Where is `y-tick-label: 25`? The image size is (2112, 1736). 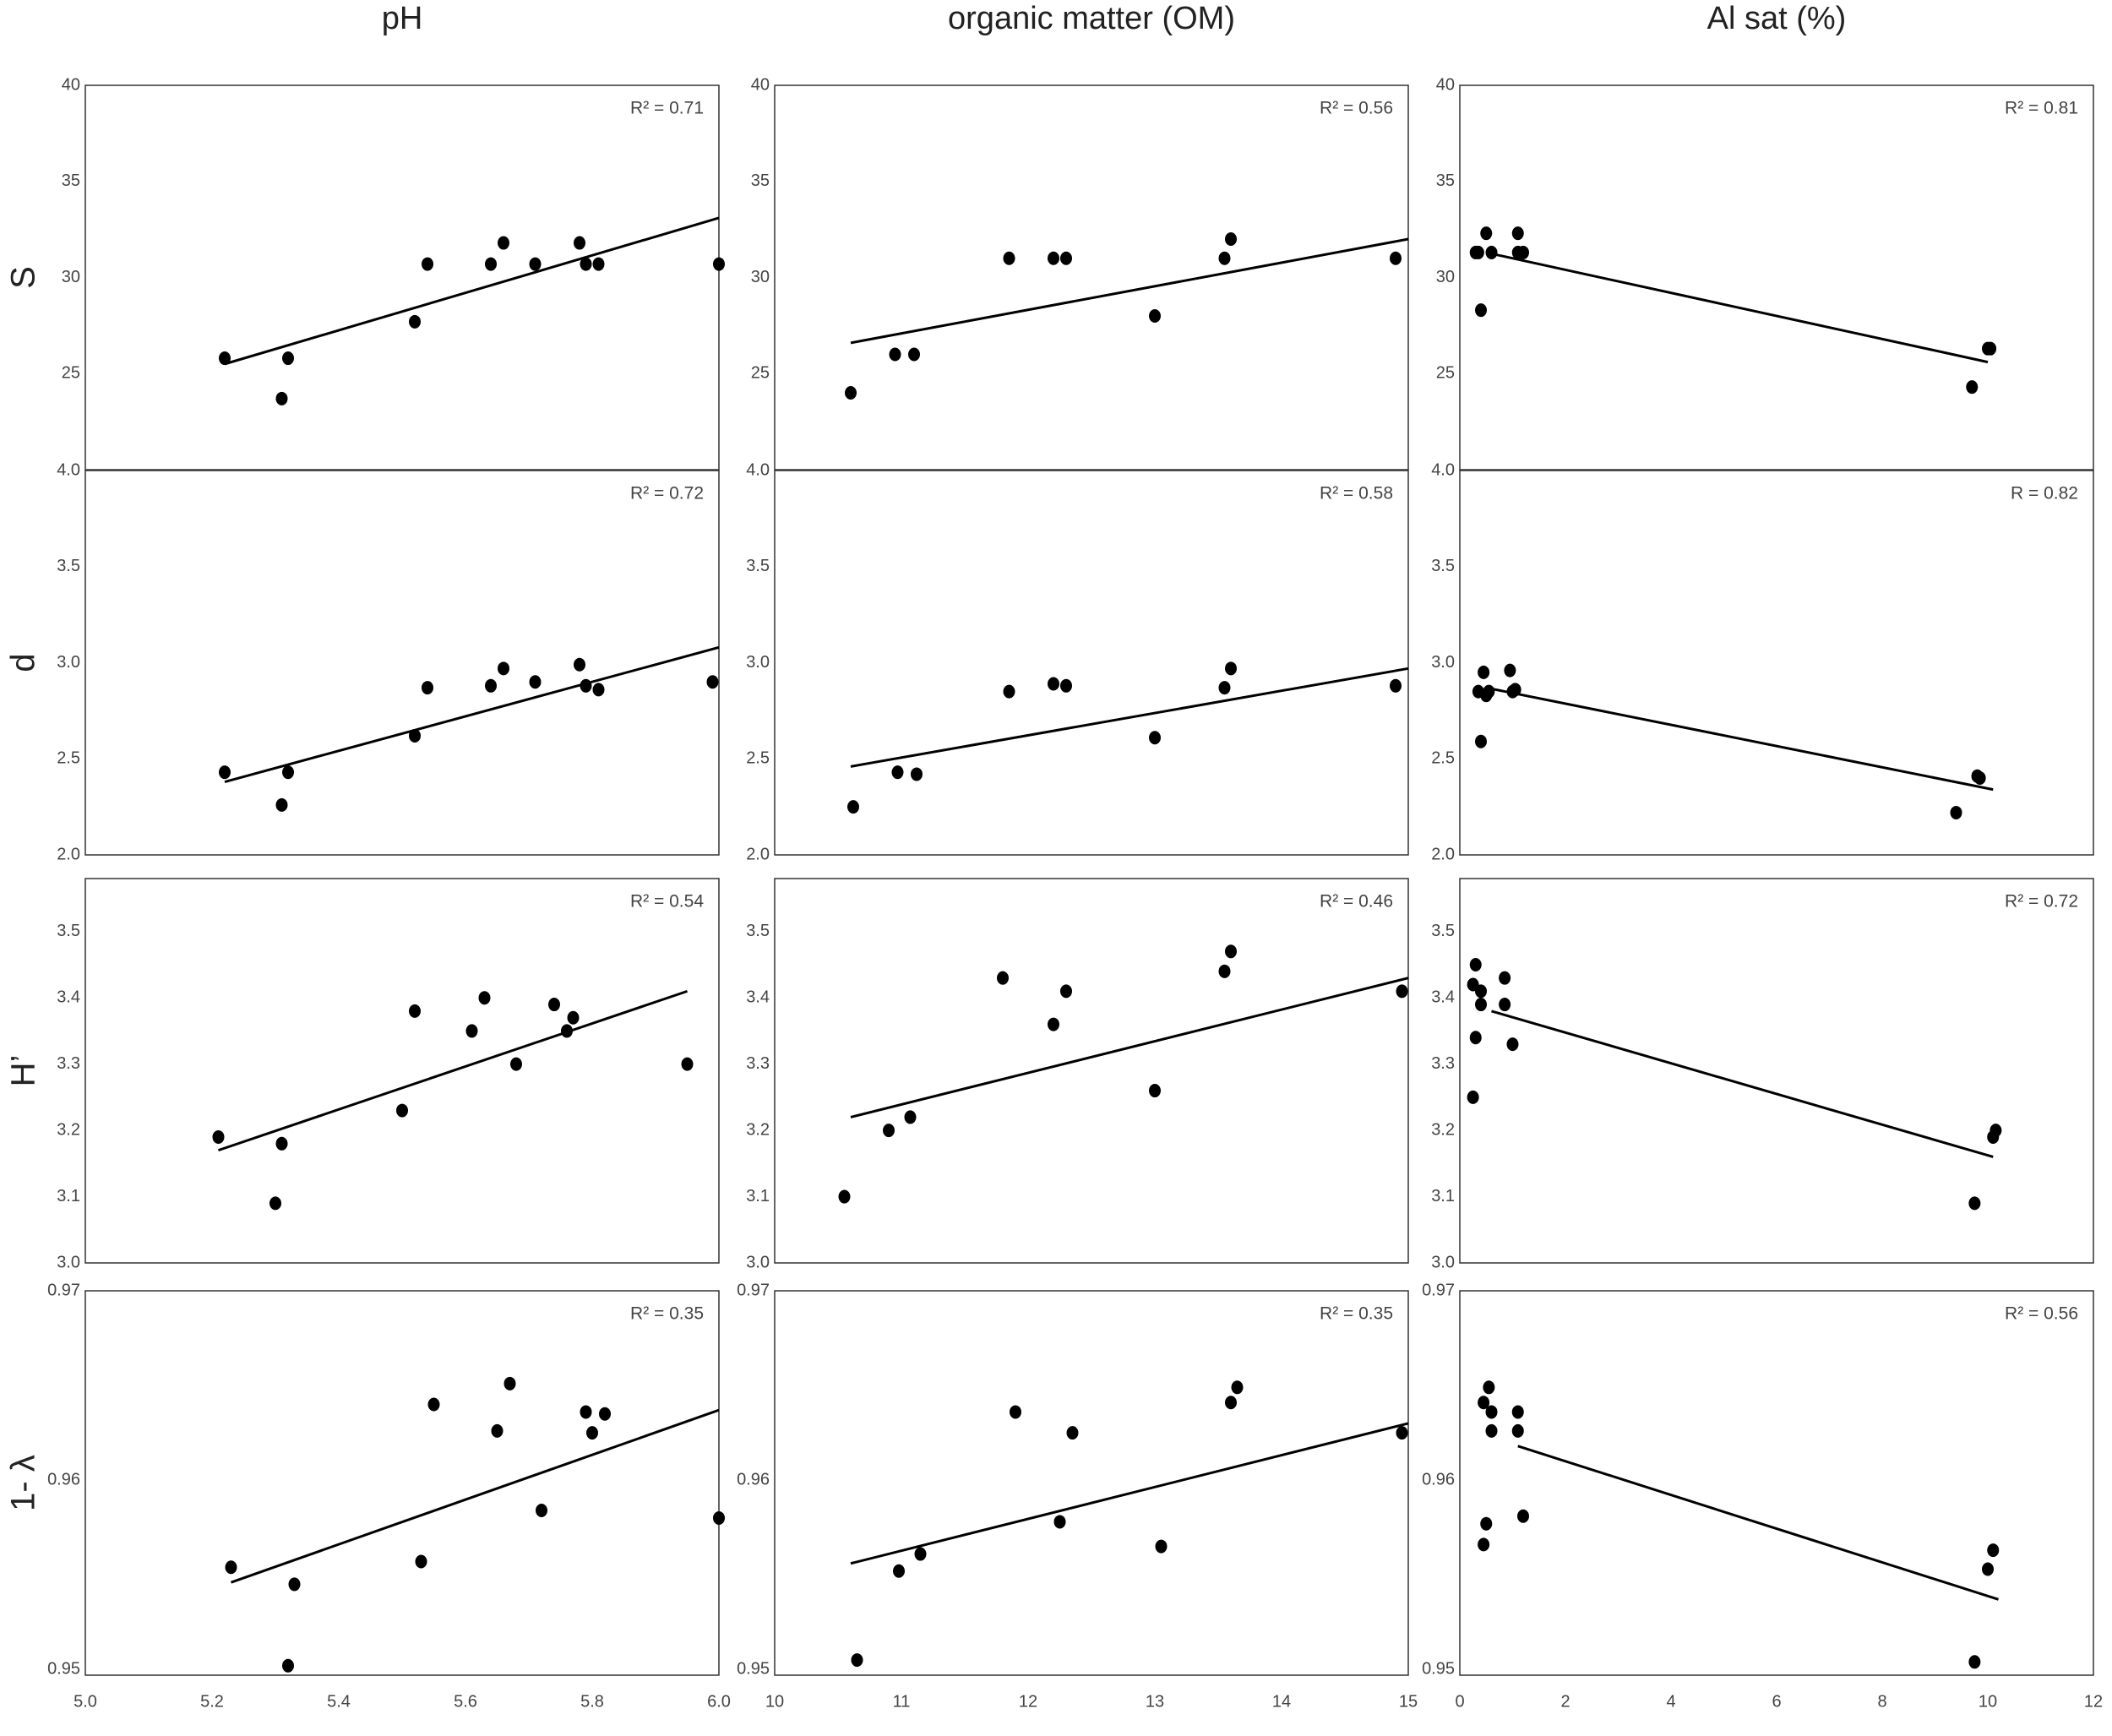
y-tick-label: 25 is located at coordinates (760, 373).